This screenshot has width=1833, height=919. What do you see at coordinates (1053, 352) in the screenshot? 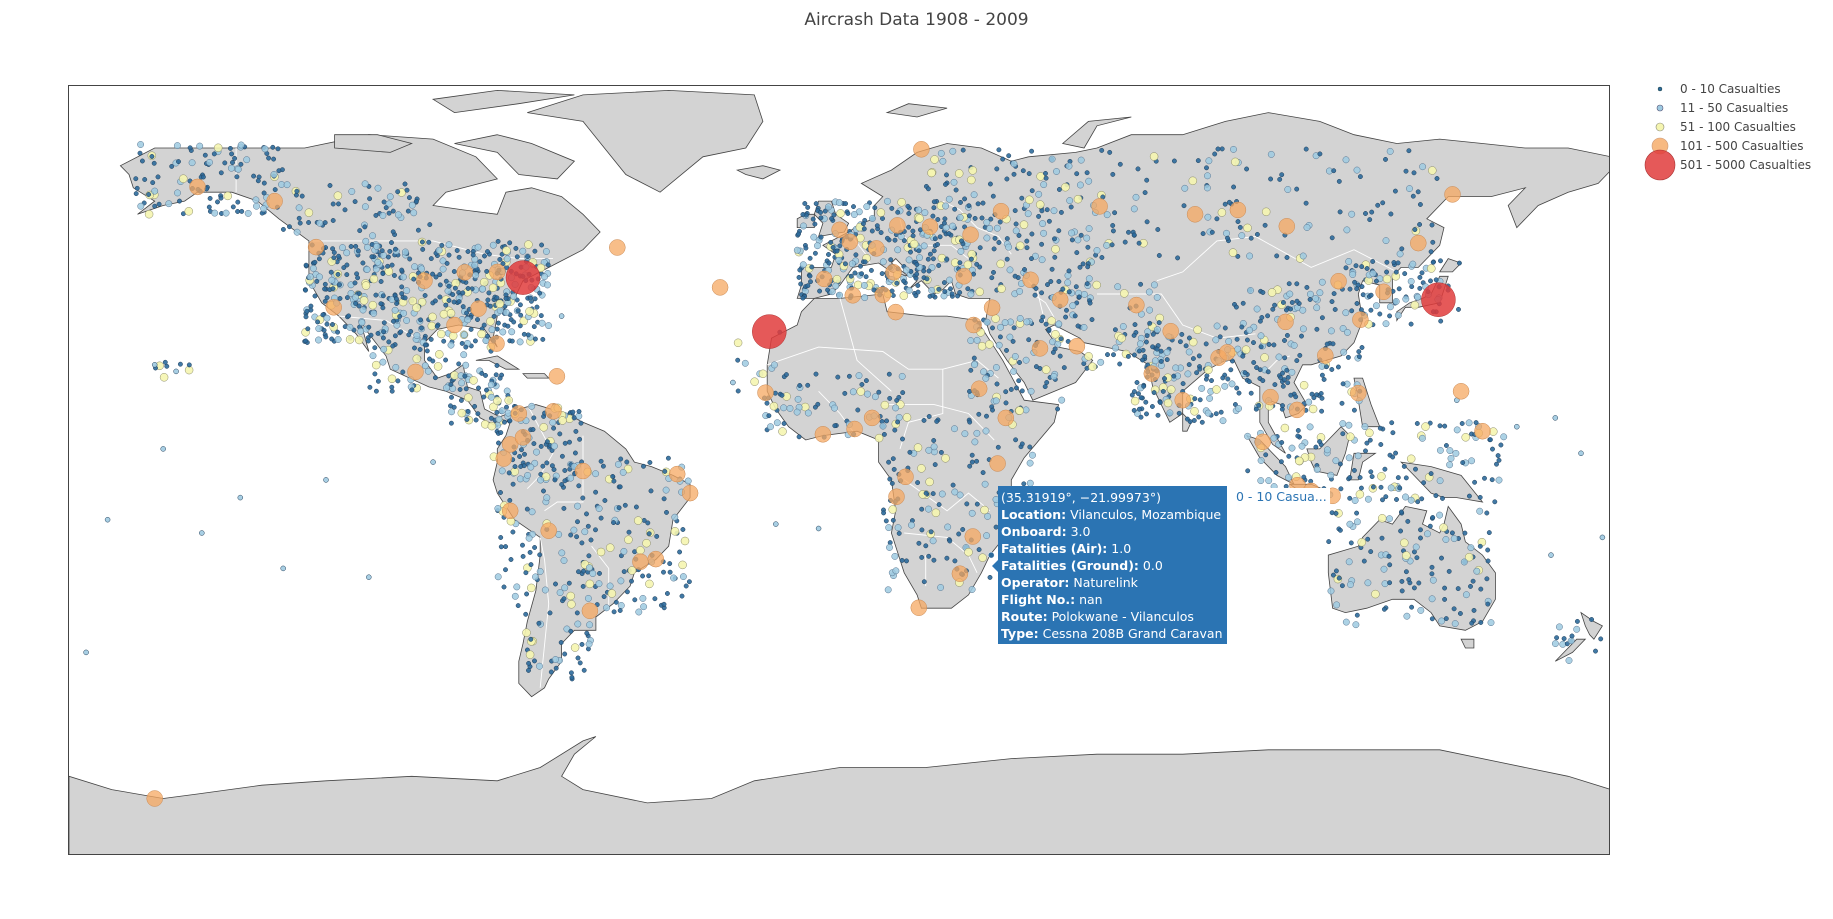
I see `crash-marker-small-1985` at bounding box center [1053, 352].